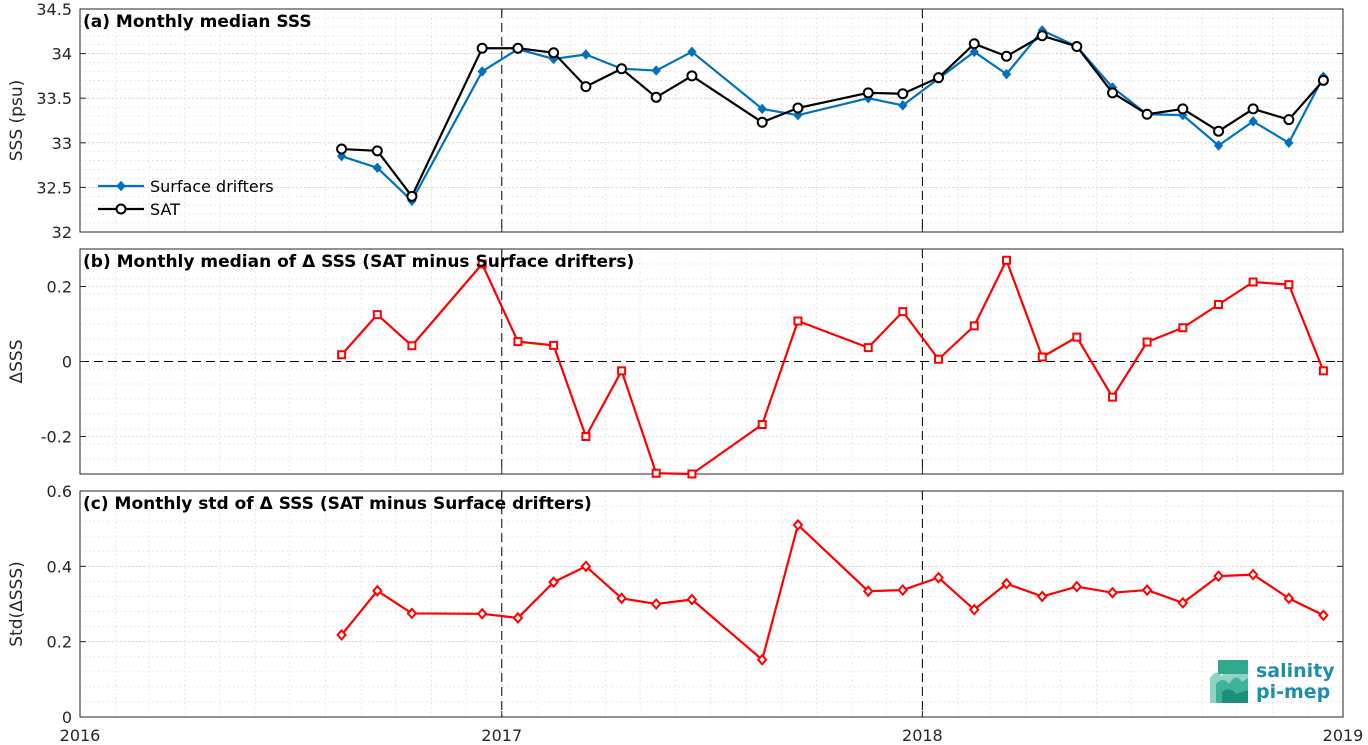 The width and height of the screenshot is (1368, 745). Describe the element at coordinates (59, 491) in the screenshot. I see `ytick-label: 0.6` at that location.